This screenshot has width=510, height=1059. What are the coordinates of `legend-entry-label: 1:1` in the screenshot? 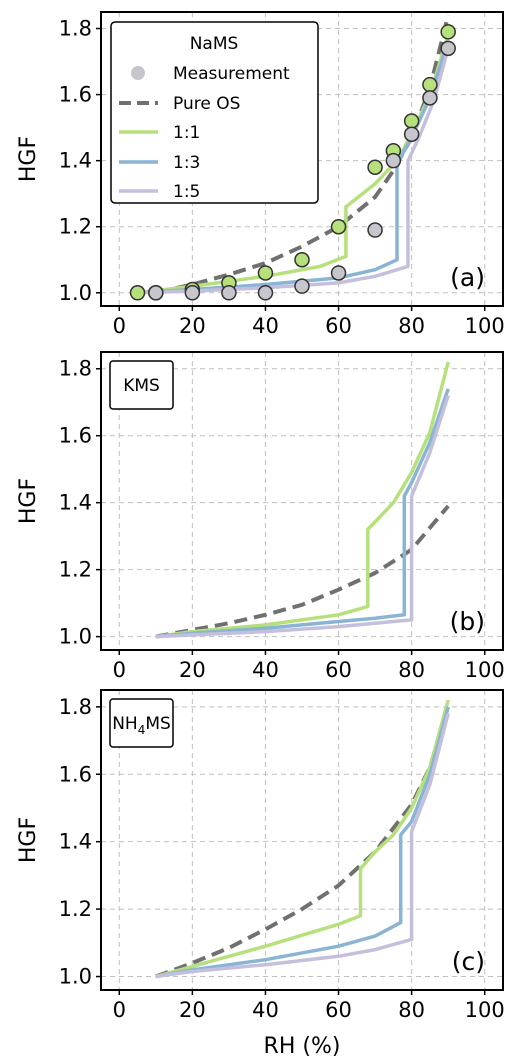 It's located at (186, 133).